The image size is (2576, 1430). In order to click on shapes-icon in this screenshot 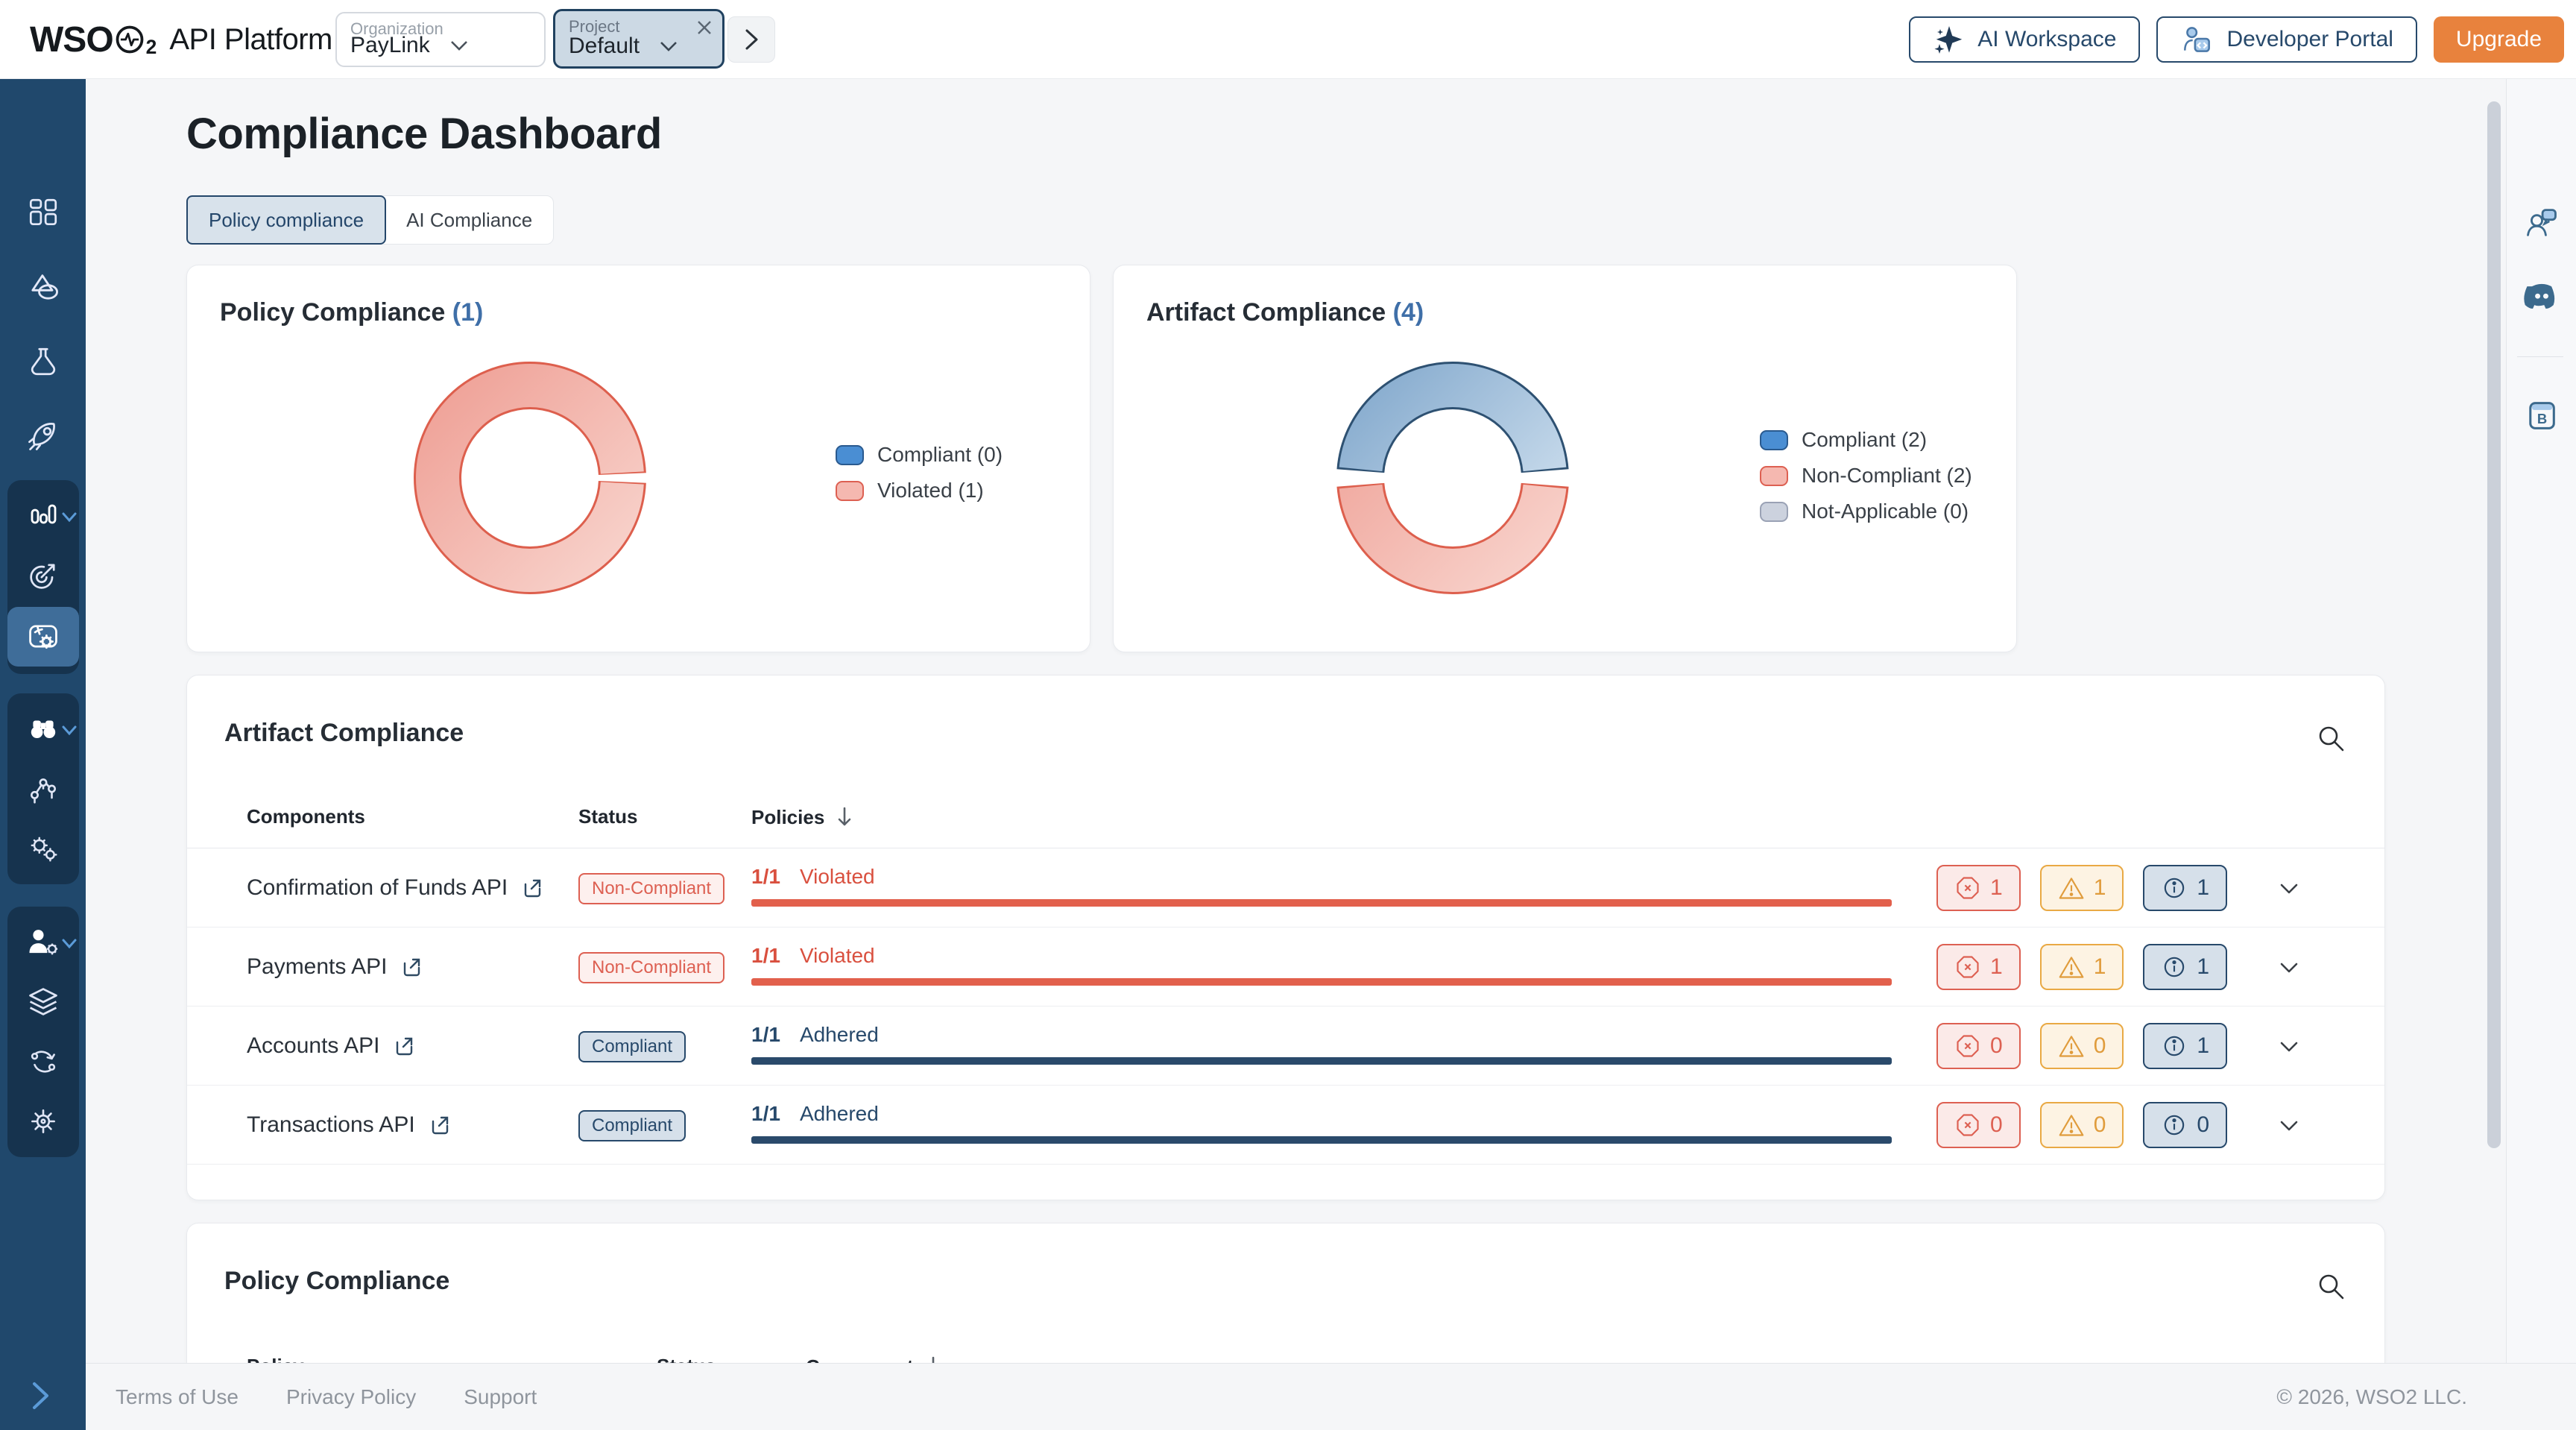, I will do `click(44, 287)`.